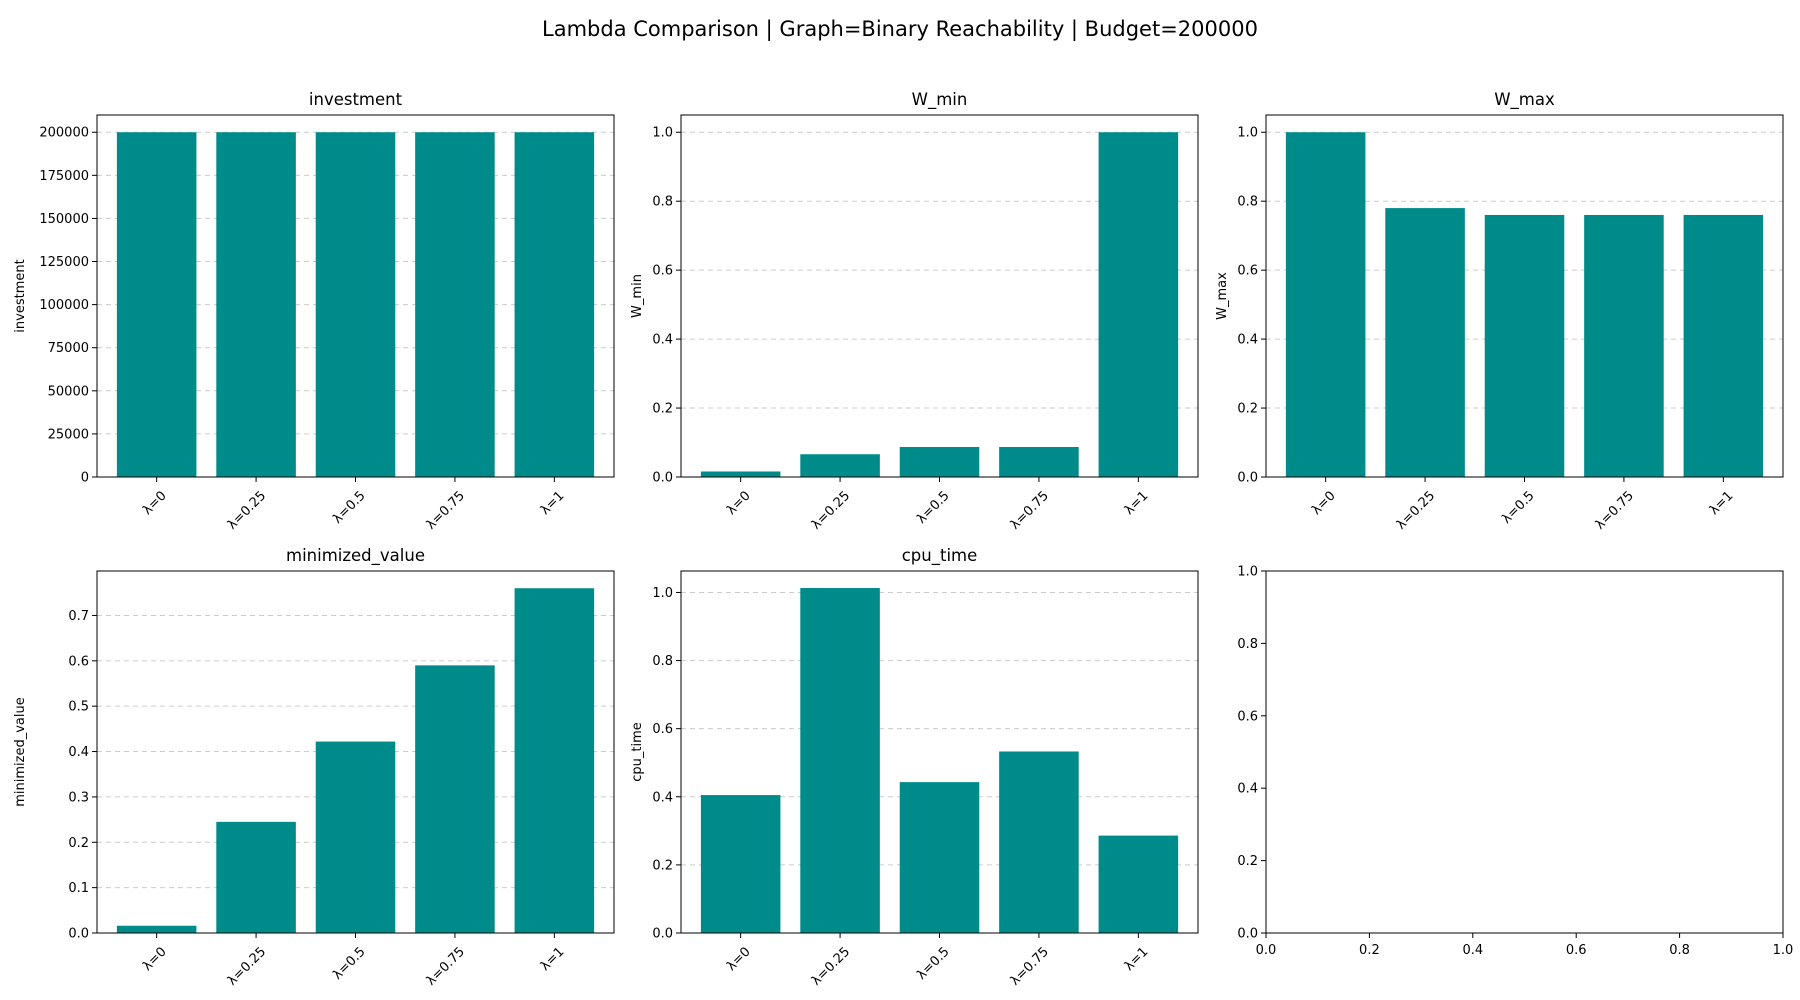  I want to click on y-tick-label: 25000, so click(68, 434).